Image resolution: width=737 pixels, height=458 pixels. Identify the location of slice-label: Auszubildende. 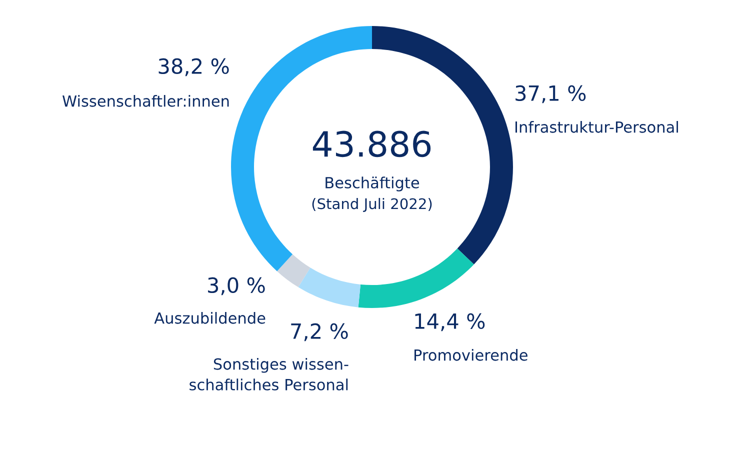
(210, 318).